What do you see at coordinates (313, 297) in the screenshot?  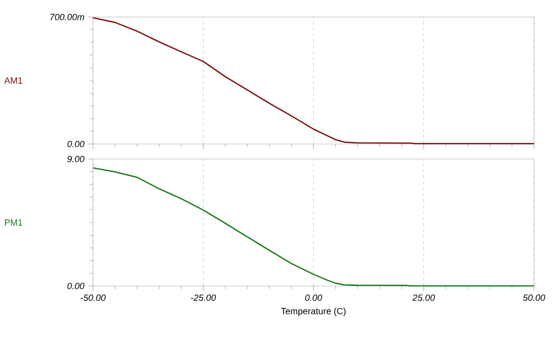 I see `x-tick-label: 0.00` at bounding box center [313, 297].